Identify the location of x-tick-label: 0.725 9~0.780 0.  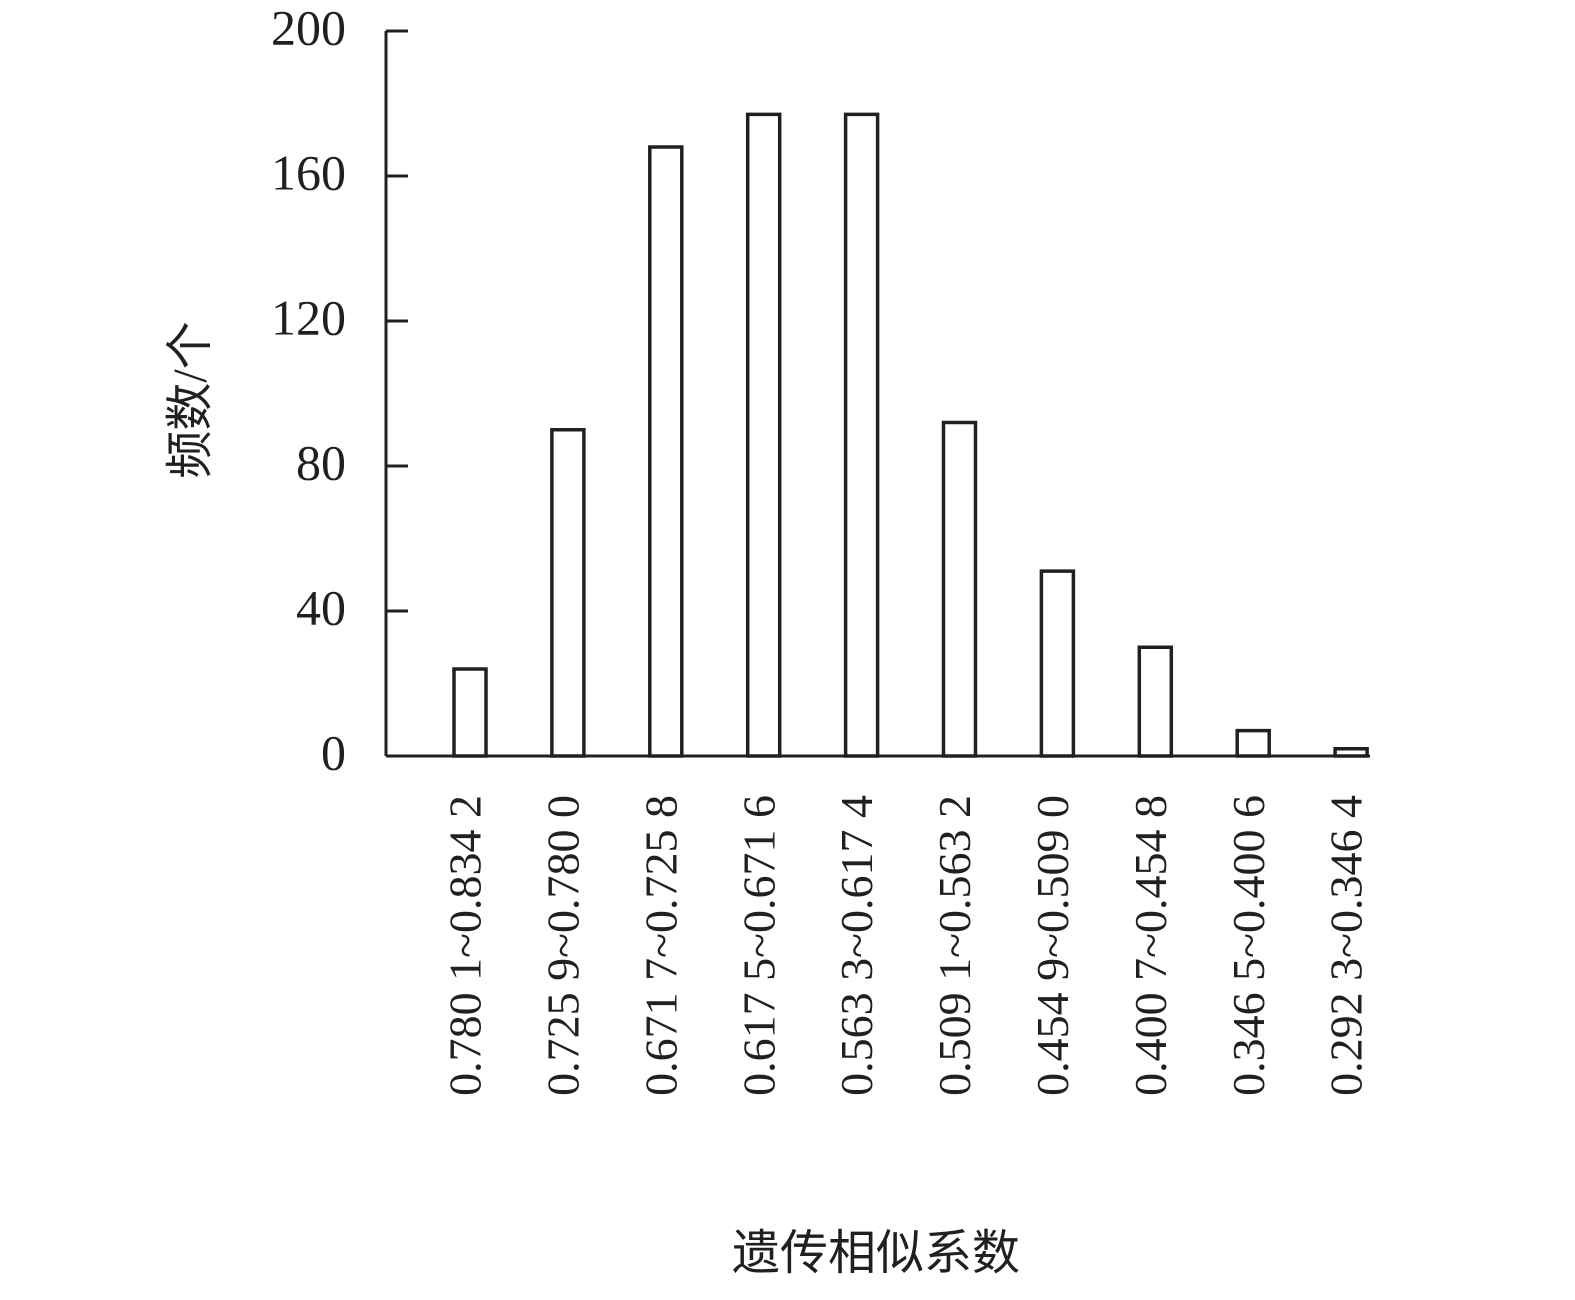
(562, 945).